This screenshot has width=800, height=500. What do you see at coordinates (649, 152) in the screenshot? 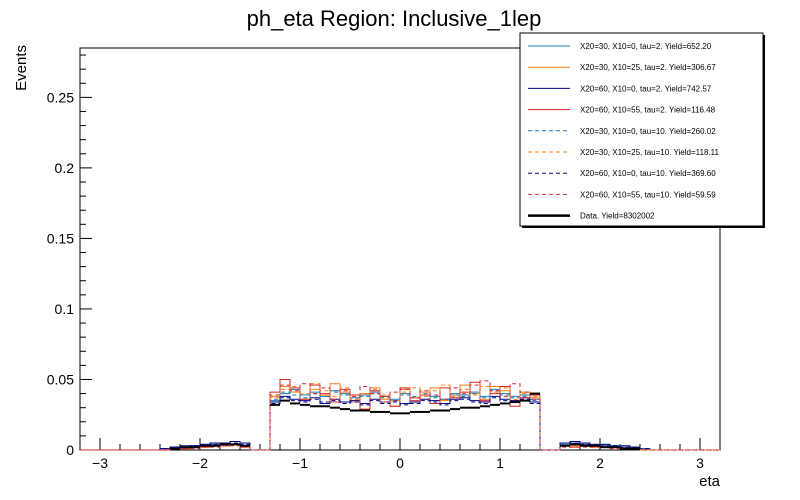
I see `legend-entry: X20=30, X10=25, tau=10. Yield=118.11` at bounding box center [649, 152].